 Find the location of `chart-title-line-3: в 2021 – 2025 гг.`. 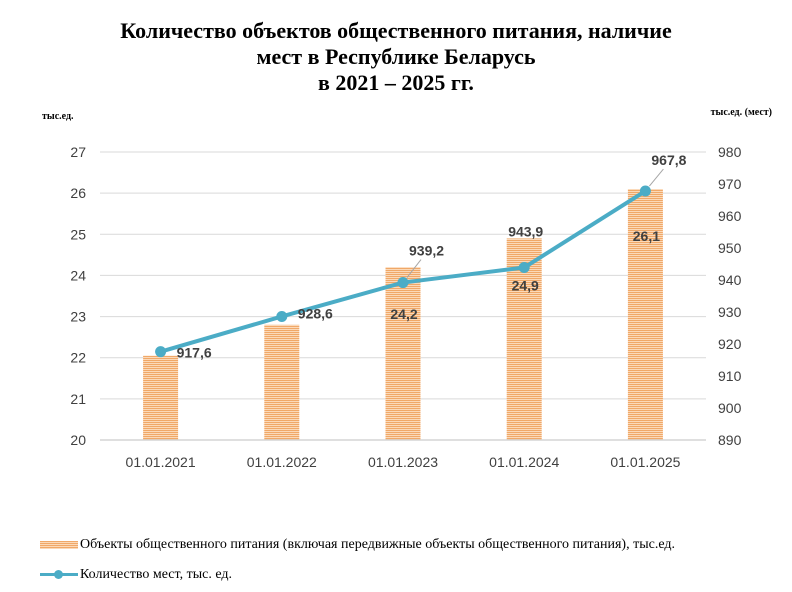

chart-title-line-3: в 2021 – 2025 гг. is located at coordinates (396, 82).